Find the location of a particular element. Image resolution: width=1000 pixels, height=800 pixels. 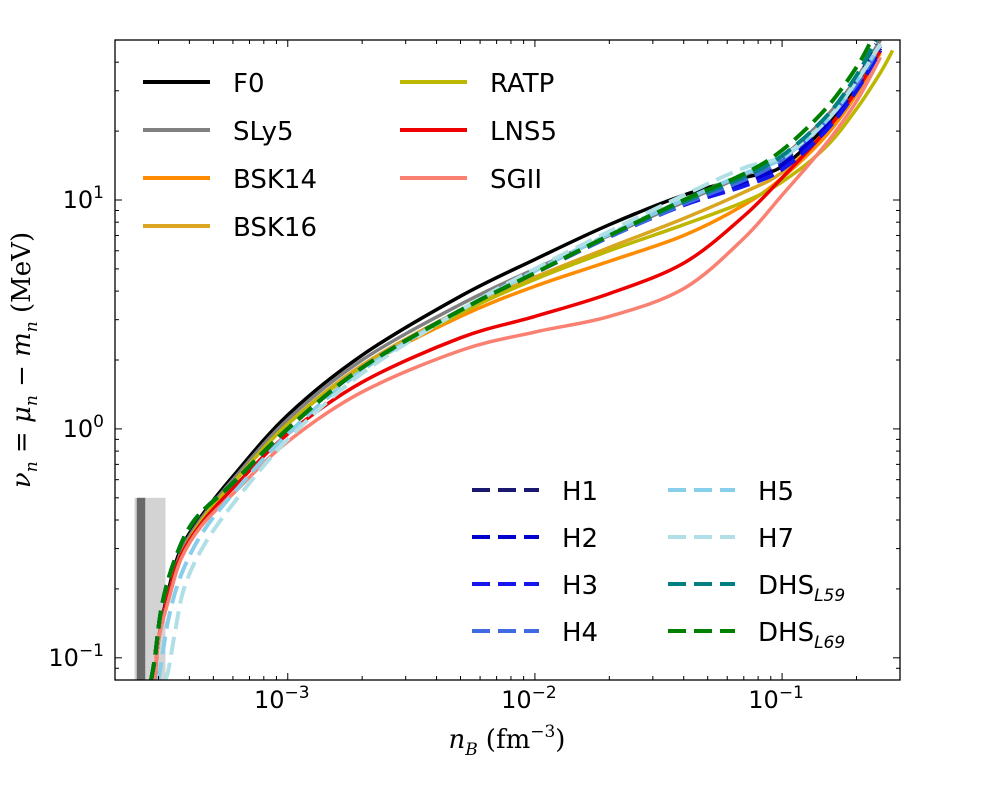

x-axis-label: nB (fm−3) is located at coordinates (507, 741).